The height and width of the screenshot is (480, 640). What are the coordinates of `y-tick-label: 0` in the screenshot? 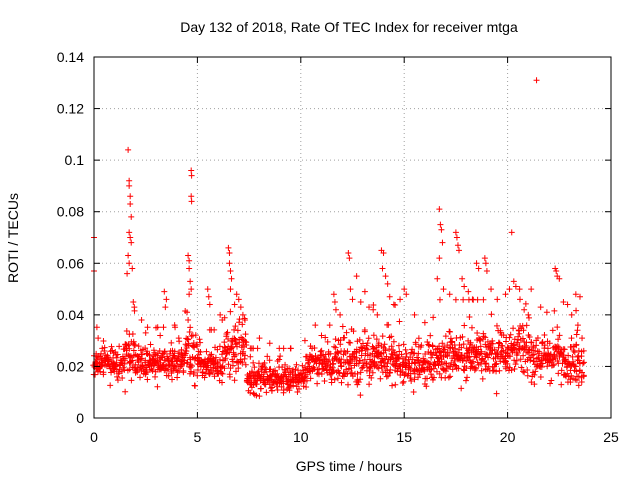 It's located at (80, 418).